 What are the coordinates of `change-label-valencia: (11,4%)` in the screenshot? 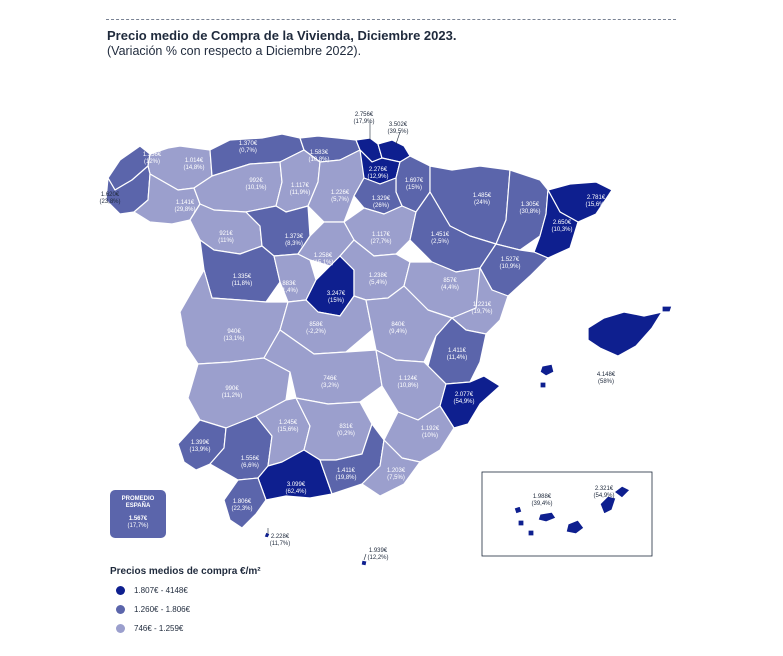 It's located at (457, 358).